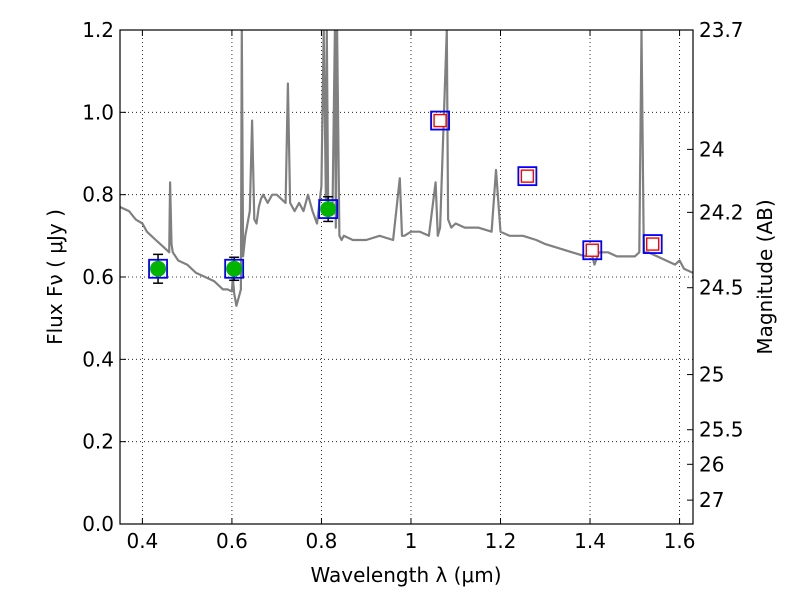 This screenshot has height=600, width=800. Describe the element at coordinates (711, 464) in the screenshot. I see `y2-tick-label: 26` at that location.